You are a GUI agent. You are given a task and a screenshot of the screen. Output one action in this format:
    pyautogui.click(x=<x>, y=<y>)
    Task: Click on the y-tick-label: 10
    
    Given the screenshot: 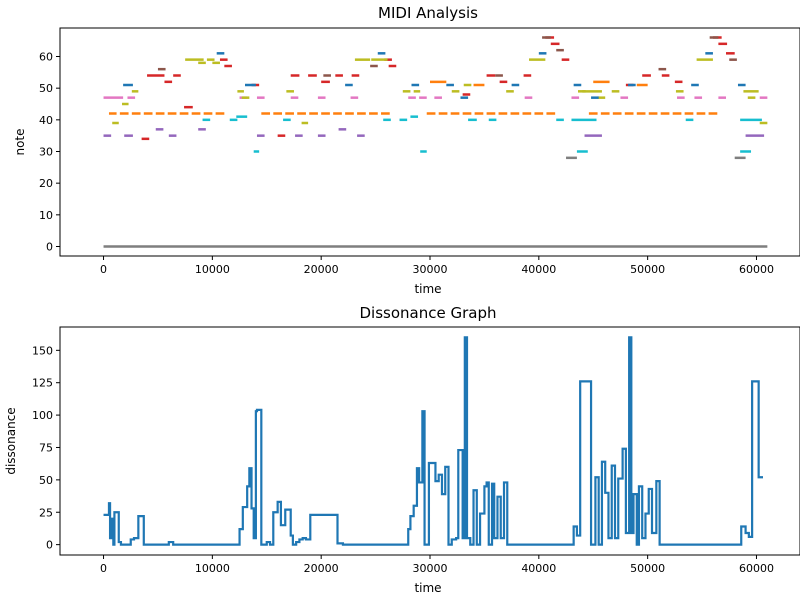 What is the action you would take?
    pyautogui.click(x=46, y=215)
    